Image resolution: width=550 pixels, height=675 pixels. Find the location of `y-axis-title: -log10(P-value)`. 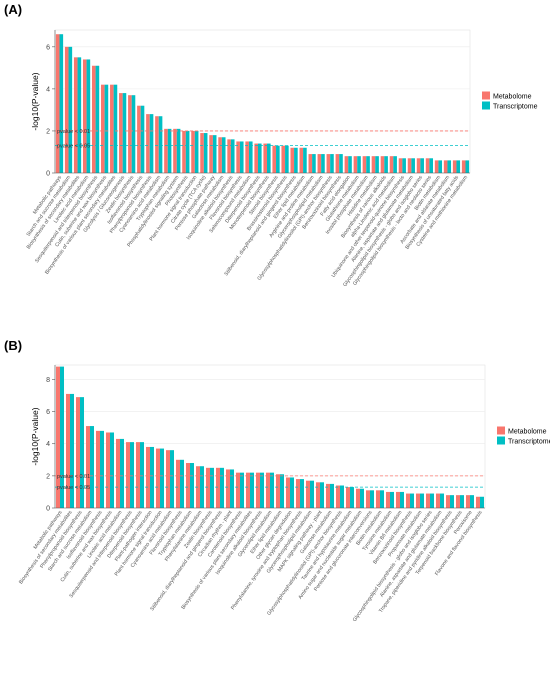

y-axis-title: -log10(P-value) is located at coordinates (35, 436).